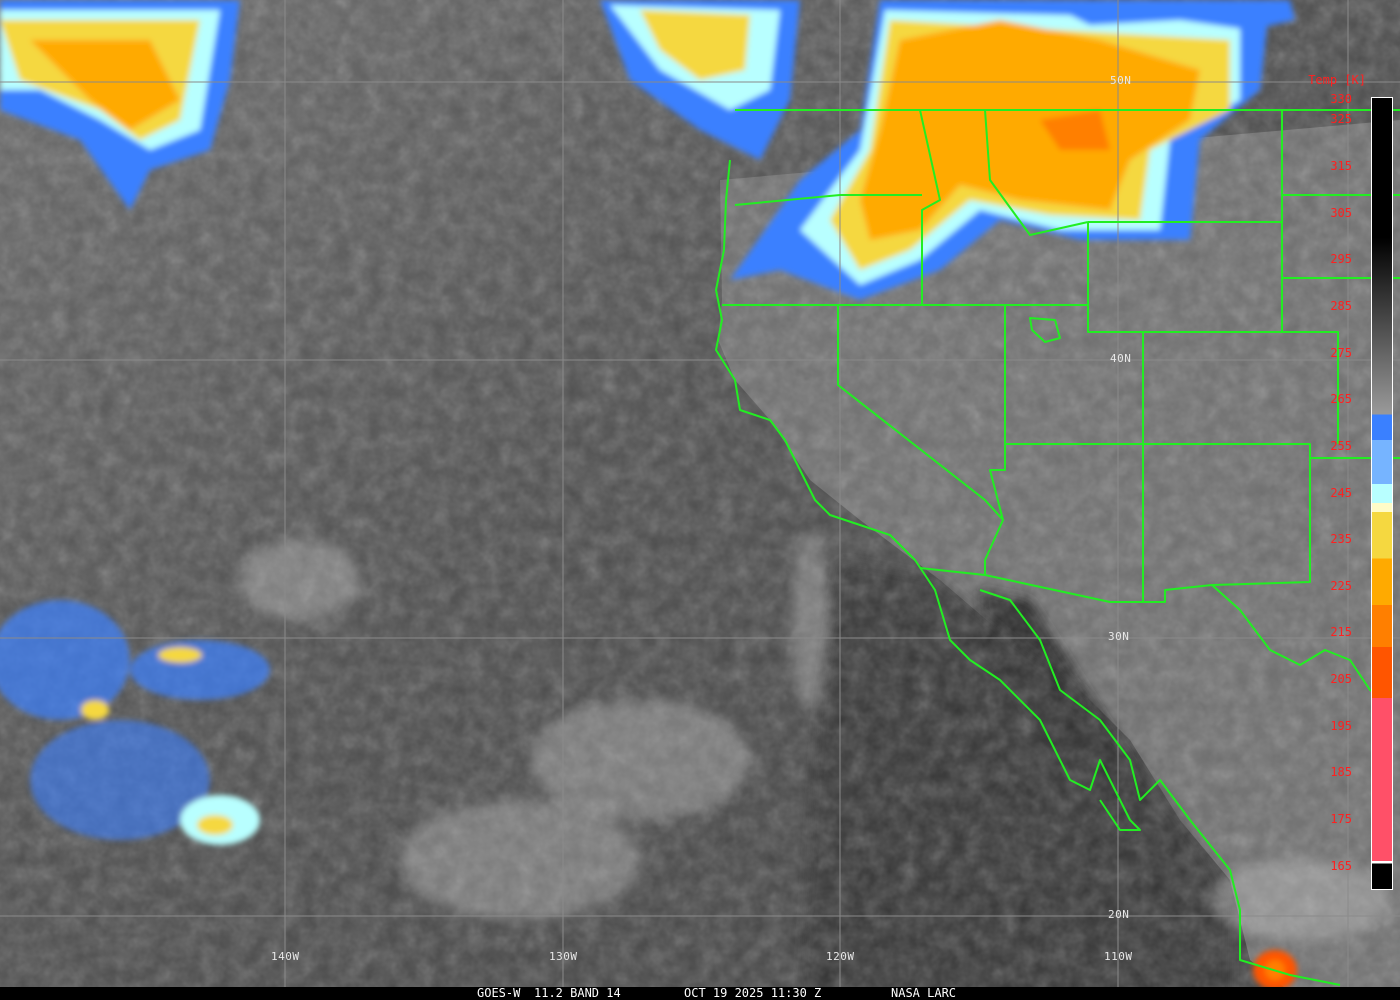  Describe the element at coordinates (120, 105) in the screenshot. I see `cold-cloud-tops-northwest` at that location.